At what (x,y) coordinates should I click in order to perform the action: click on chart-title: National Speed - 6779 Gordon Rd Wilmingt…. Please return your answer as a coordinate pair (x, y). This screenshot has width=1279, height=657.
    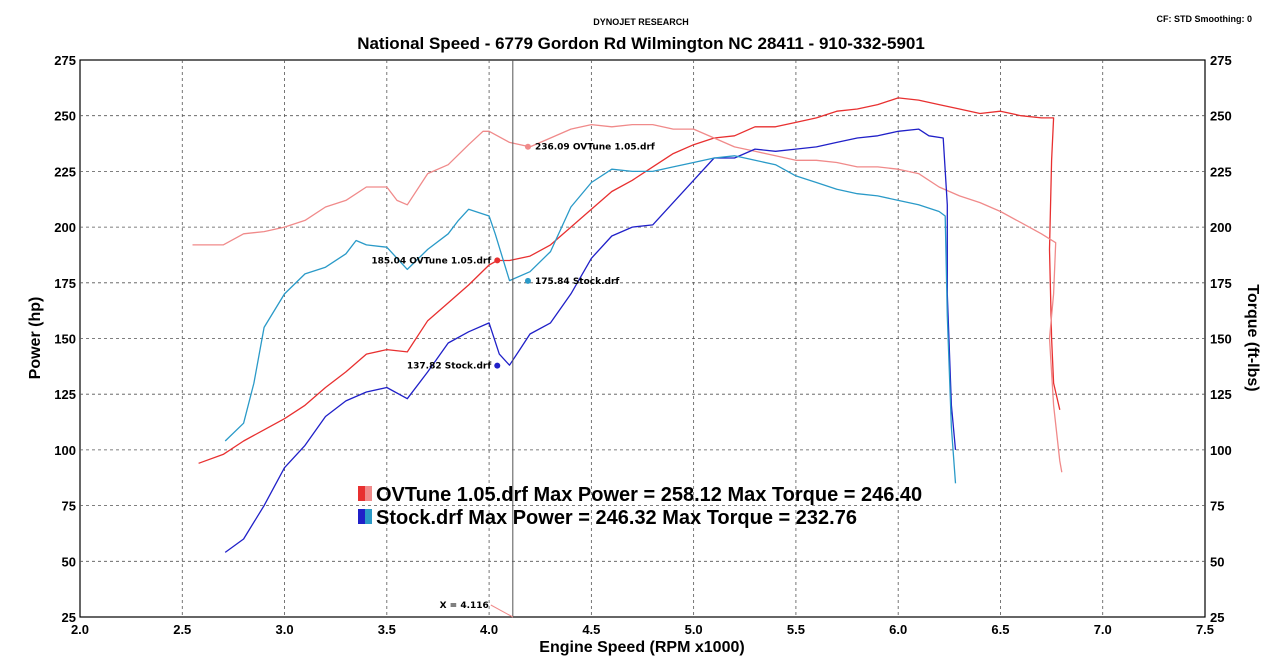
    Looking at the image, I should click on (641, 43).